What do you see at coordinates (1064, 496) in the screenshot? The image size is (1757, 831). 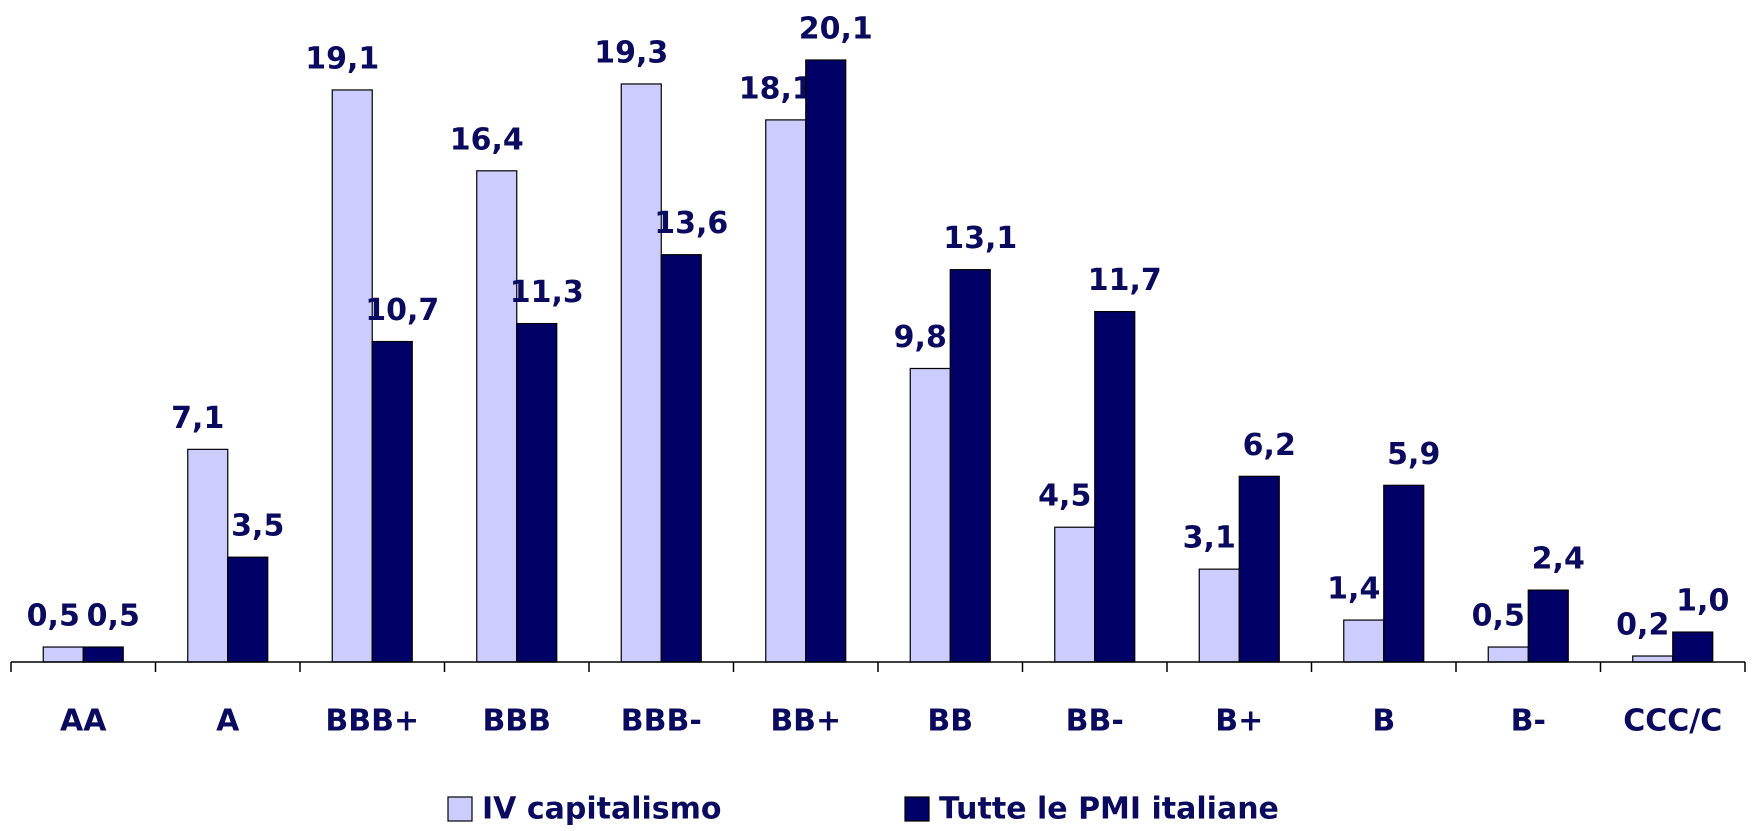 I see `data-label: 4,5` at bounding box center [1064, 496].